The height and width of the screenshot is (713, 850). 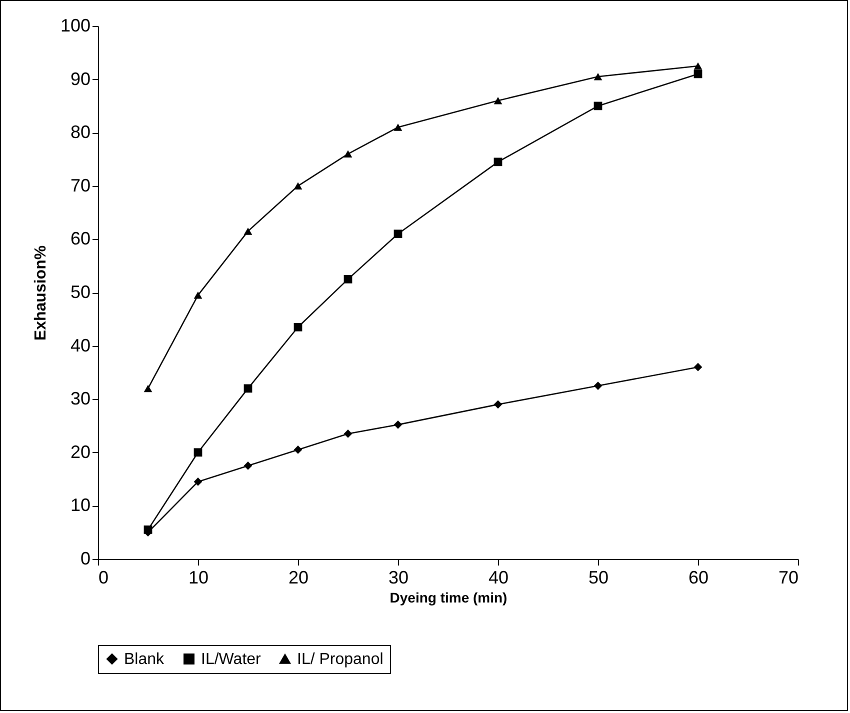 I want to click on x-tick-label: 50, so click(x=598, y=578).